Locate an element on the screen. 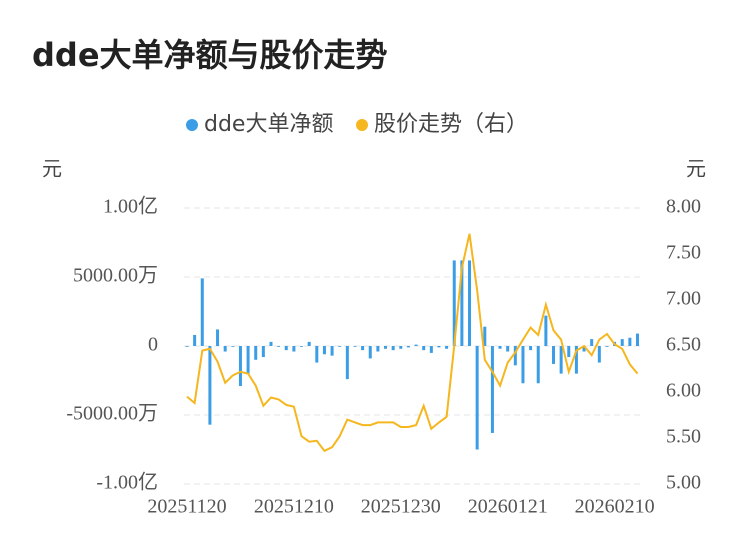 The height and width of the screenshot is (558, 750). y-unit: 元 is located at coordinates (52, 169).